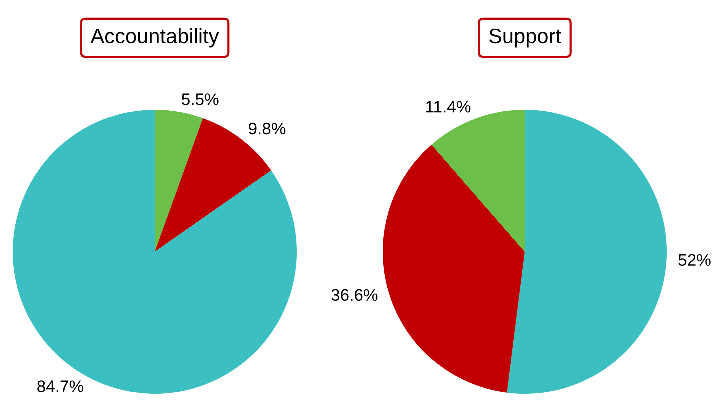  What do you see at coordinates (525, 38) in the screenshot?
I see `chart-title: Support` at bounding box center [525, 38].